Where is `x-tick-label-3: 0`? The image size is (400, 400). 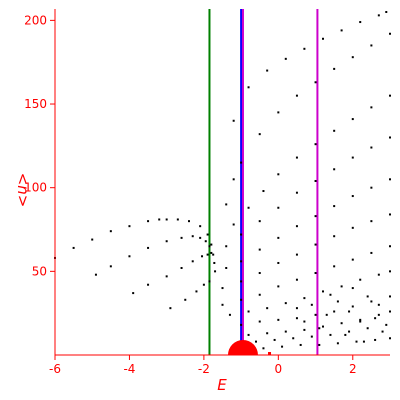
x-tick-label-3: 0 is located at coordinates (279, 369).